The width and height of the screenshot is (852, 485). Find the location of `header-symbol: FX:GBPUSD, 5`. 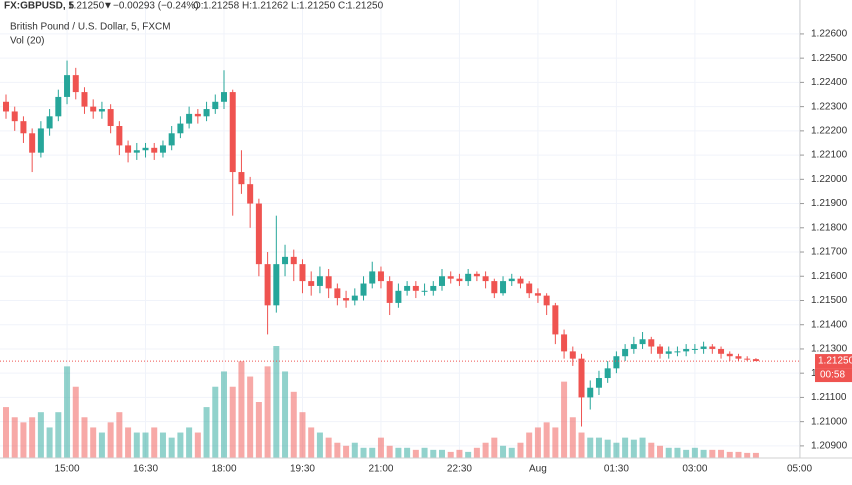

header-symbol: FX:GBPUSD, 5 is located at coordinates (39, 6).